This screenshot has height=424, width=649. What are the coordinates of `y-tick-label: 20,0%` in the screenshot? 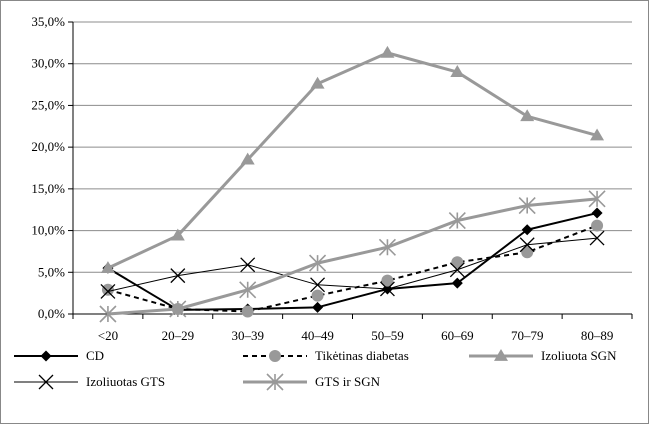 It's located at (48, 146).